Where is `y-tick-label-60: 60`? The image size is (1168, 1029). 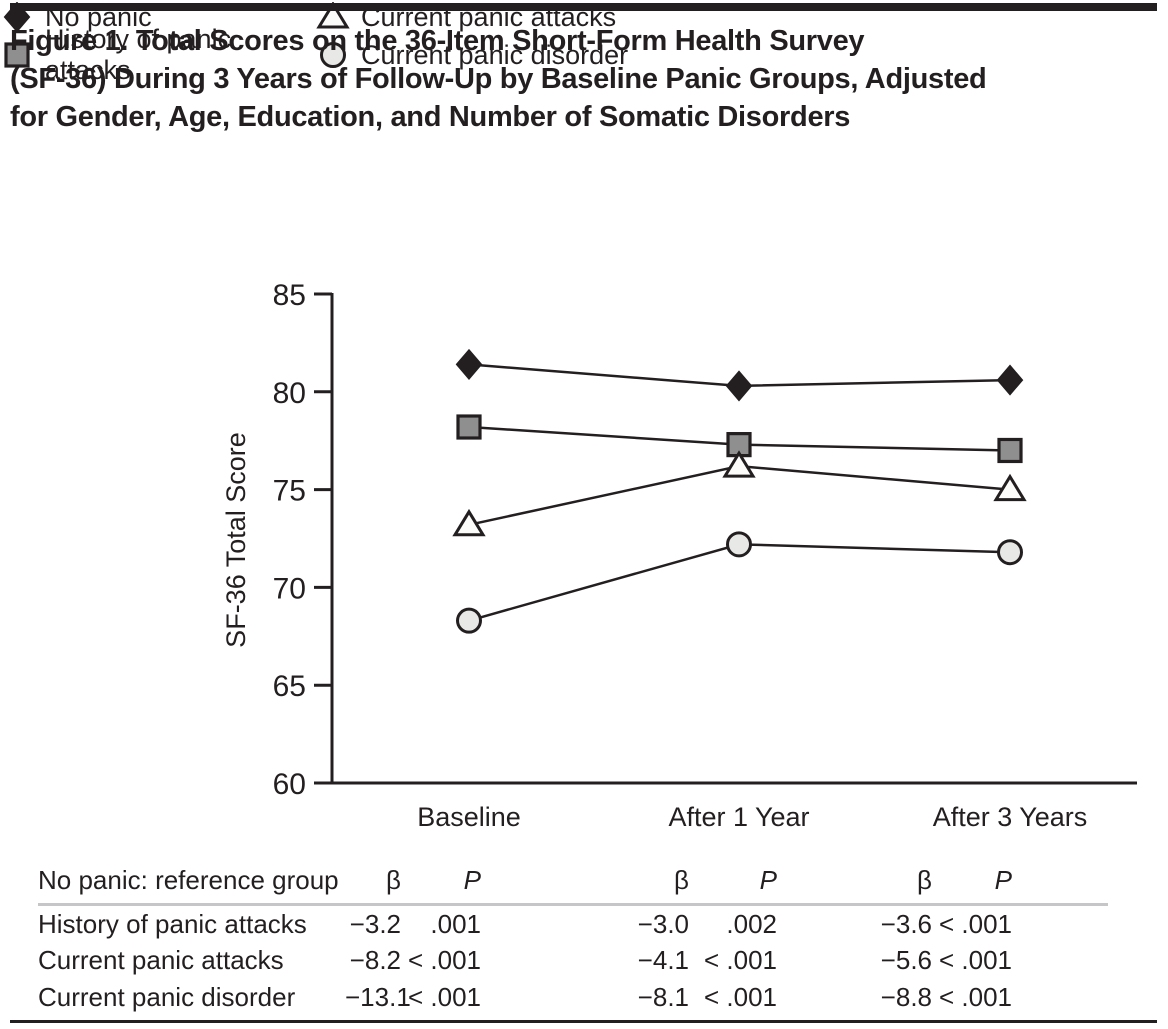
y-tick-label-60: 60 is located at coordinates (289, 784).